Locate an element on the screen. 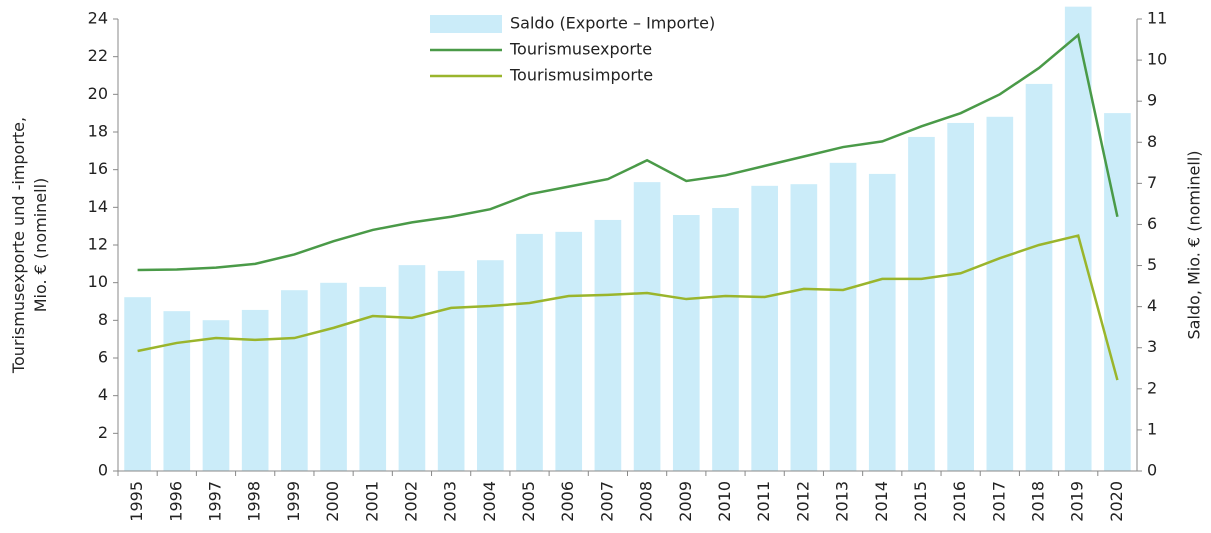 This screenshot has height=533, width=1211. y2-tick-label: 1 is located at coordinates (1152, 428).